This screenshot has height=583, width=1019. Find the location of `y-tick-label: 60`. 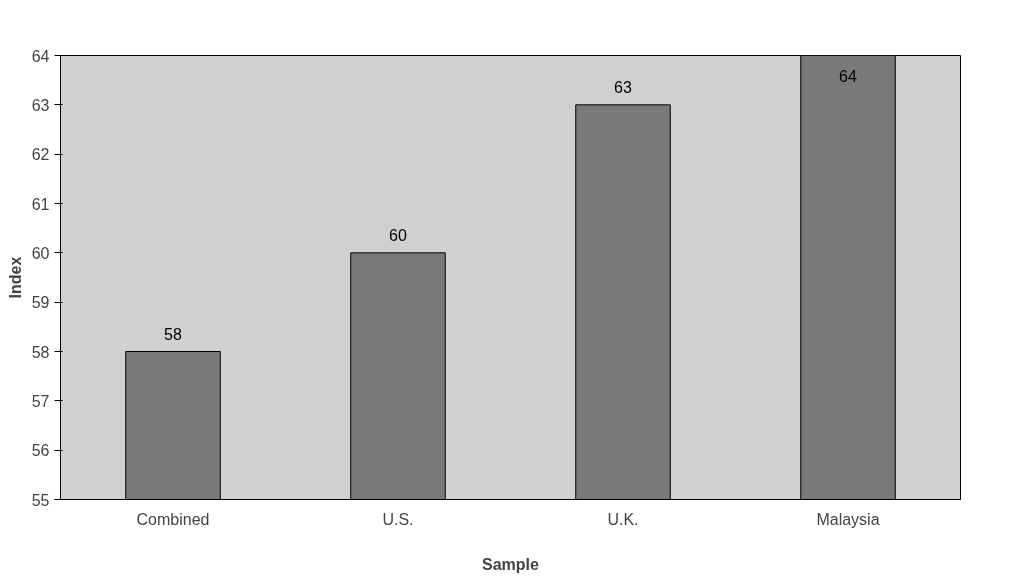

y-tick-label: 60 is located at coordinates (40, 253).